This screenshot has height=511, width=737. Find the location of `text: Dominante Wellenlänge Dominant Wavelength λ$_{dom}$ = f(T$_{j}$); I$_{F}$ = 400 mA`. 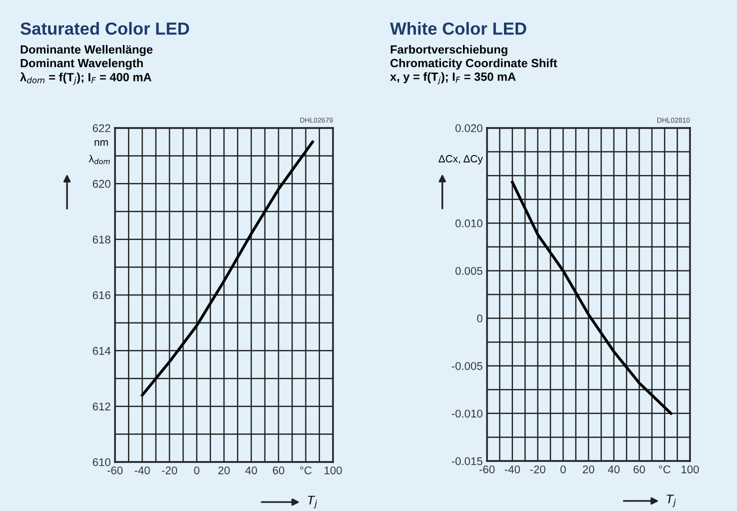

text: Dominante Wellenlänge Dominant Wavelength λ$_{dom}$ = f(T$_{j}$); I$_{F}$ = 400 mA is located at coordinates (86, 65).